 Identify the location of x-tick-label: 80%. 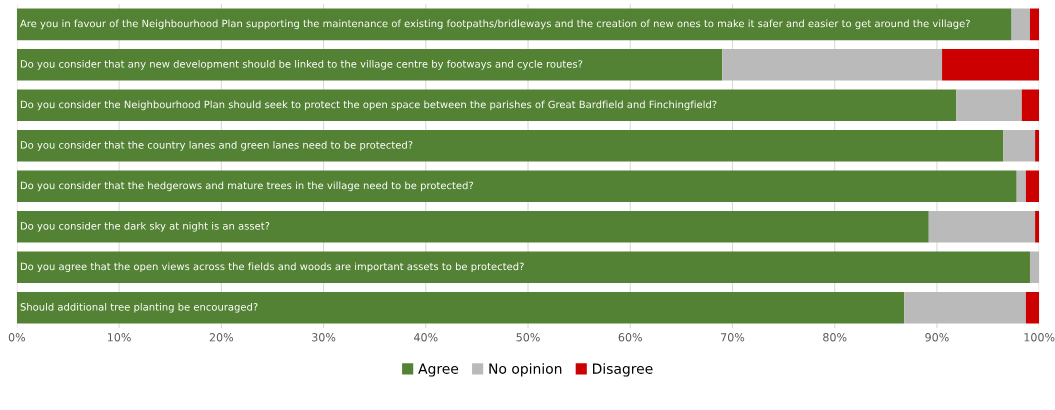
(835, 337).